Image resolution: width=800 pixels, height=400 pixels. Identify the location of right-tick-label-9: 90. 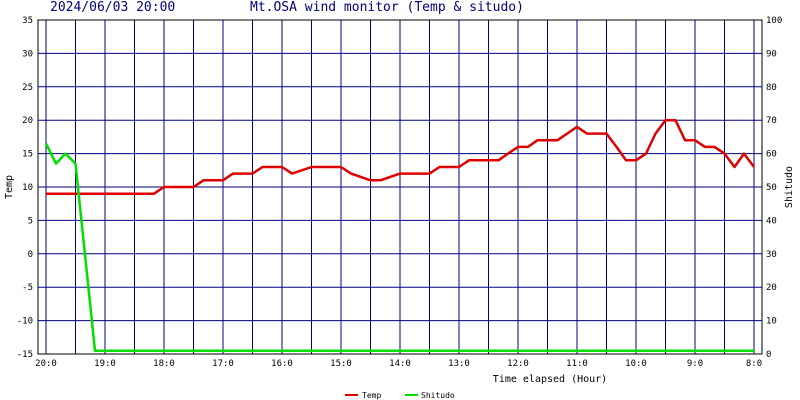
(771, 54).